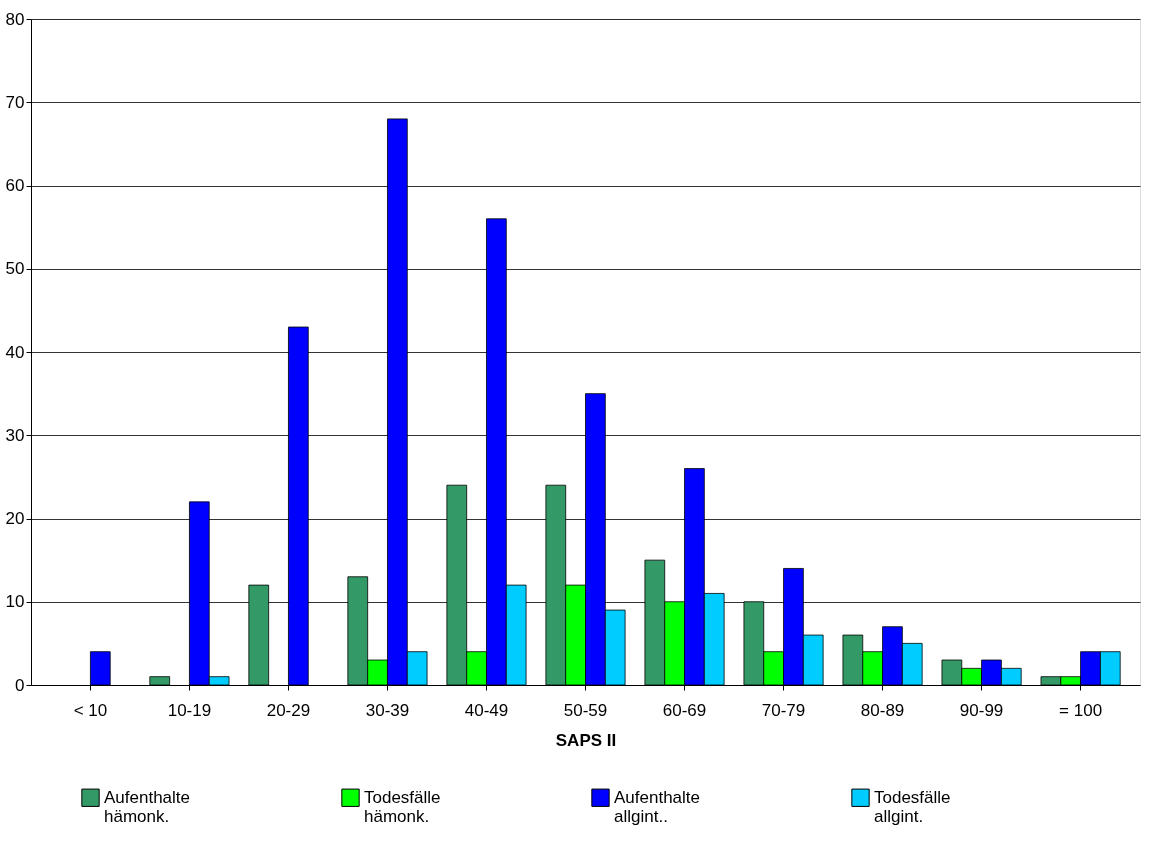 Image resolution: width=1167 pixels, height=861 pixels. Describe the element at coordinates (657, 806) in the screenshot. I see `legend-label: Aufenthalte allgint..` at that location.